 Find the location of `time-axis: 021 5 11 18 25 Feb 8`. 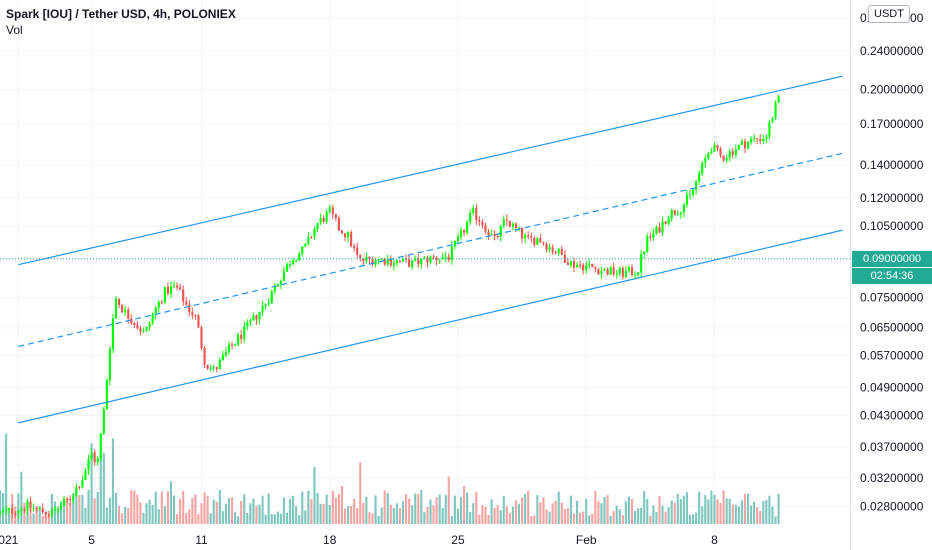

time-axis: 021 5 11 18 25 Feb 8 is located at coordinates (359, 540).